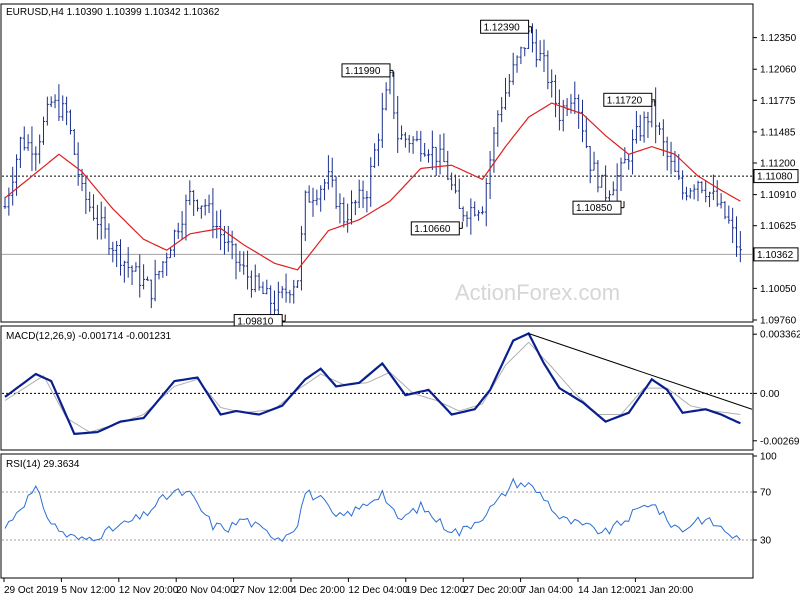  I want to click on rsi-title: RSI(14) 29.3634, so click(43, 464).